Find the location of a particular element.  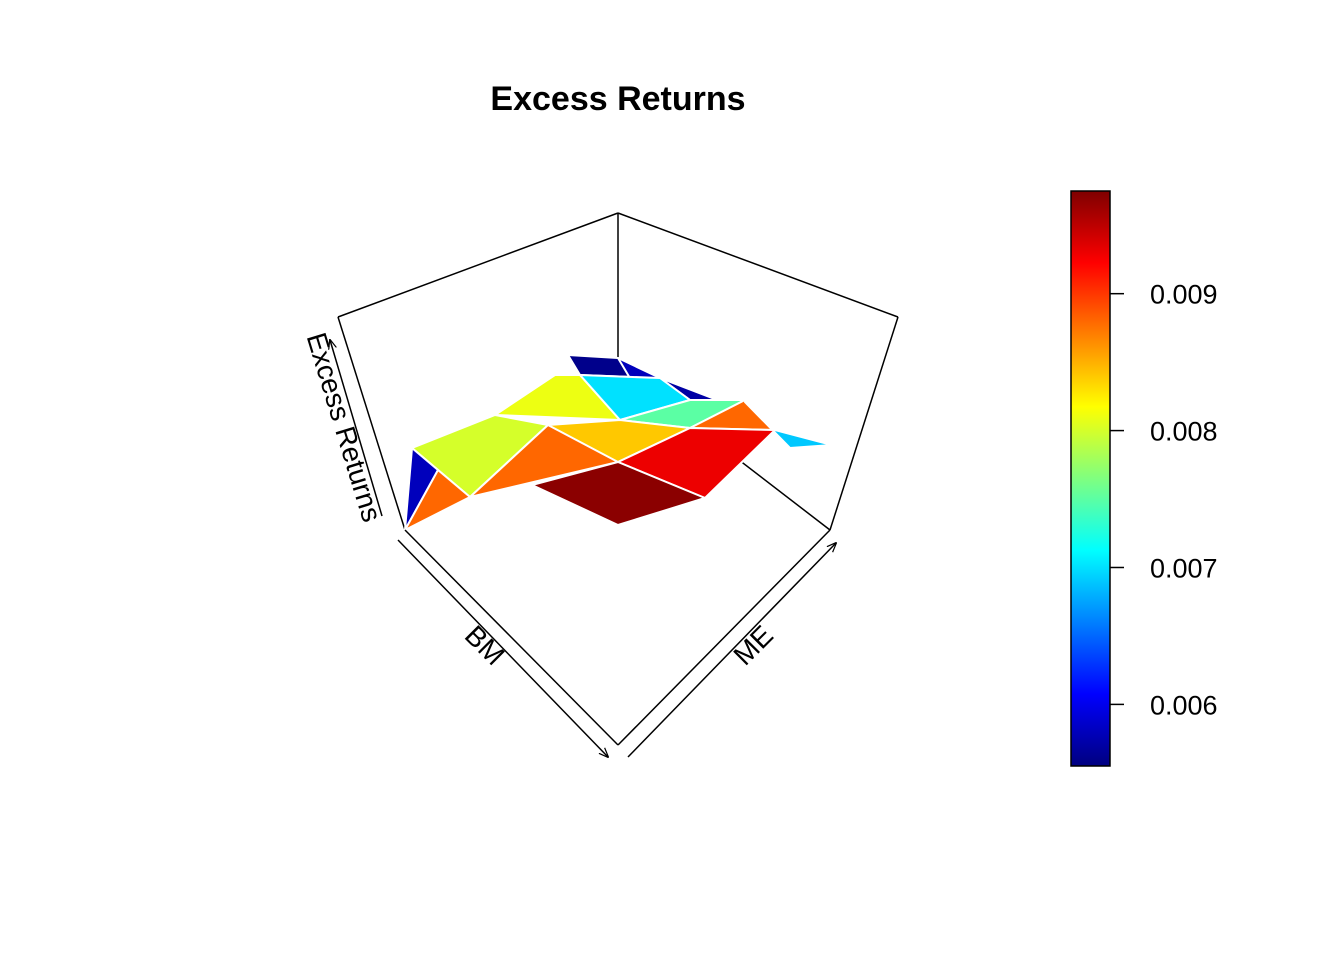

z-axis-line is located at coordinates (356, 428).